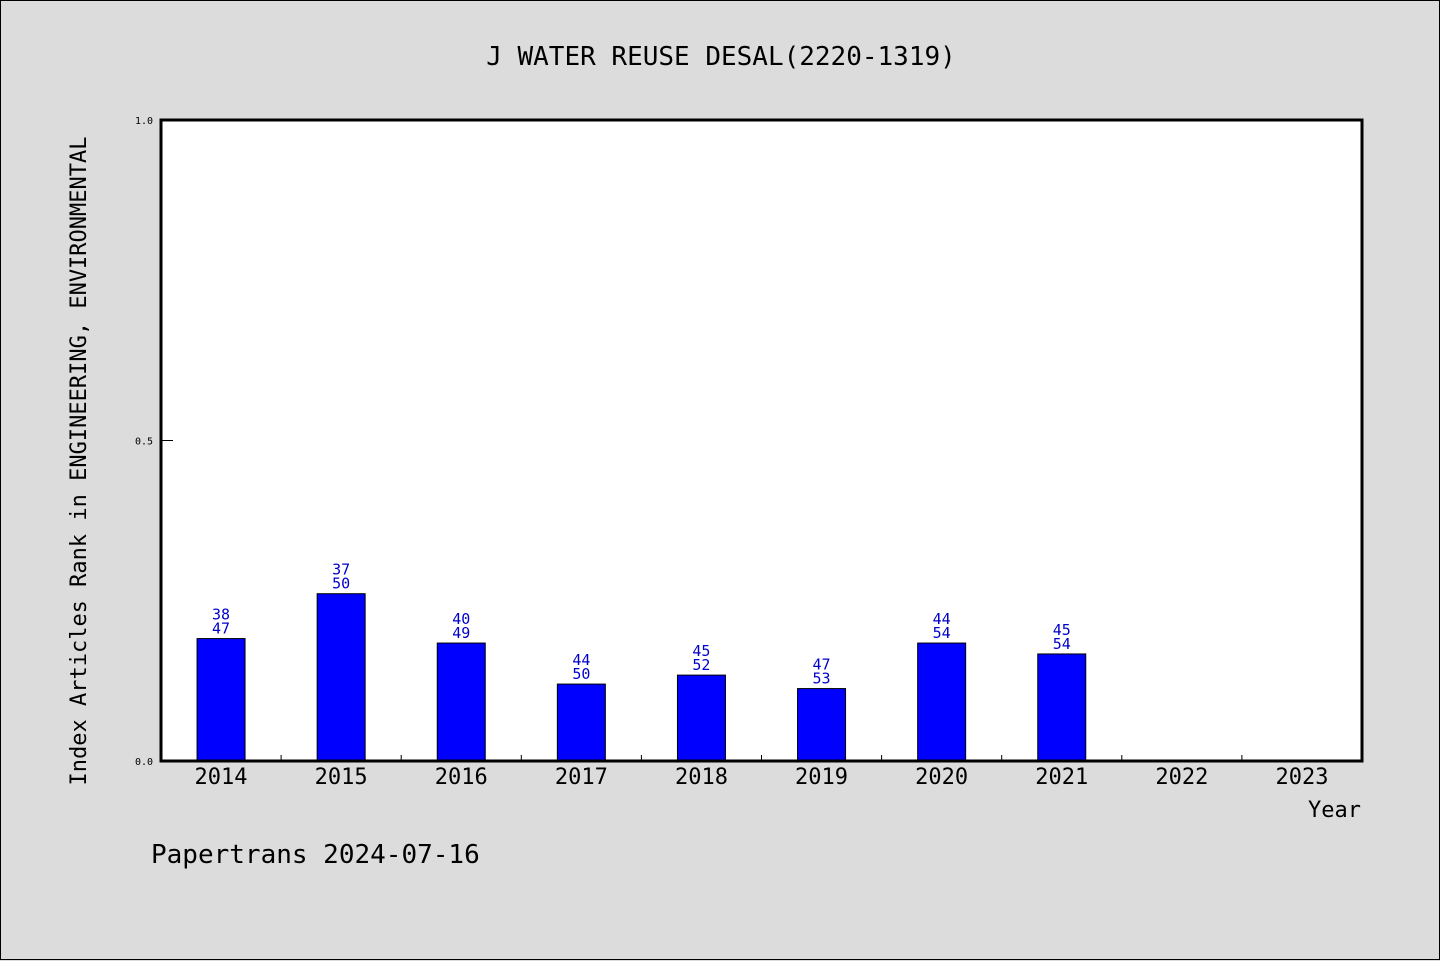 The height and width of the screenshot is (961, 1440). Describe the element at coordinates (461, 619) in the screenshot. I see `data-label-top: 40` at that location.